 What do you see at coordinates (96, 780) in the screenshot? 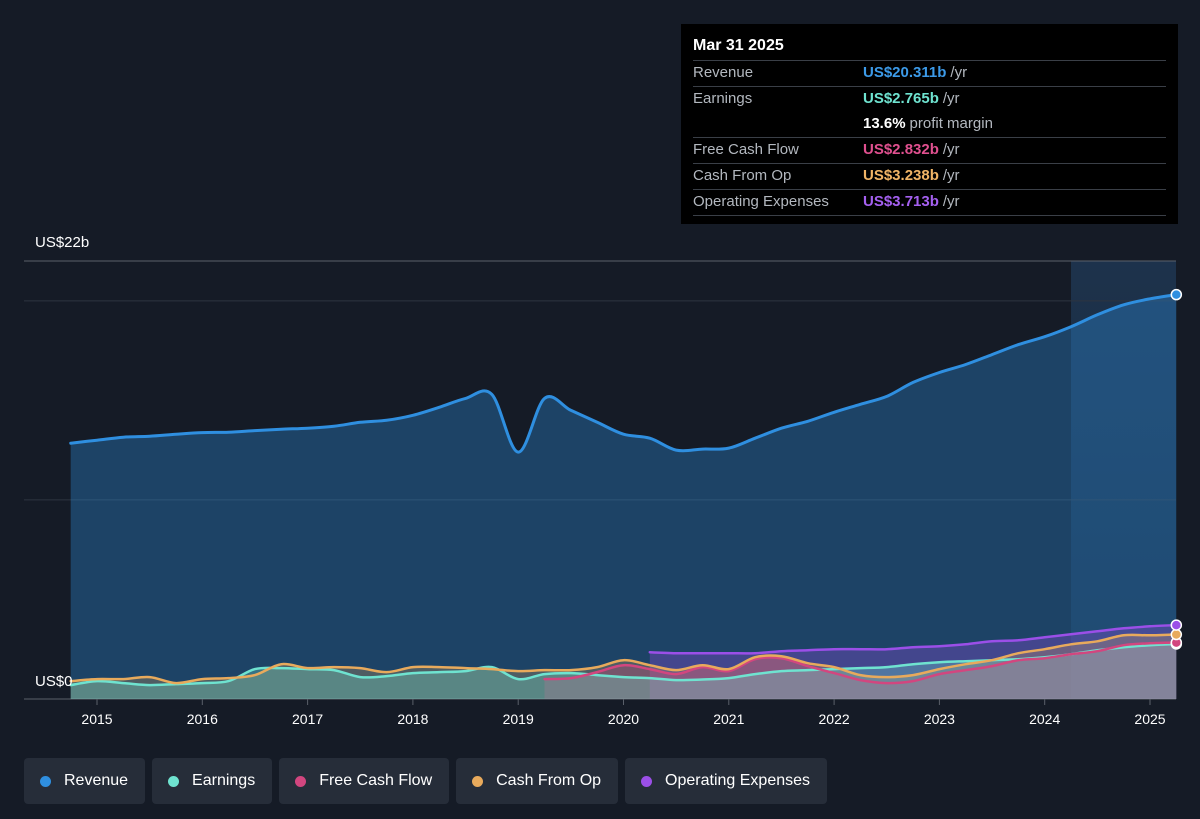
I see `legend-label: Revenue` at bounding box center [96, 780].